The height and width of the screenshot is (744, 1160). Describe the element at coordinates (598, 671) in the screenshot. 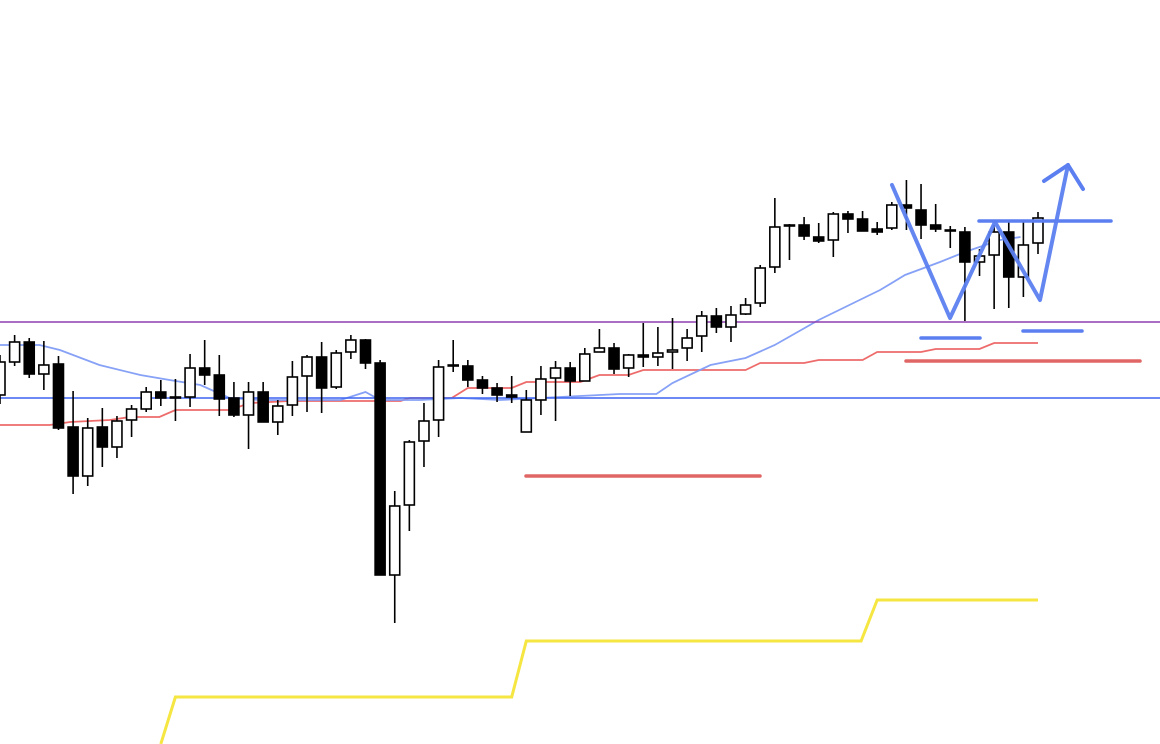

I see `ma-yellow-line` at that location.